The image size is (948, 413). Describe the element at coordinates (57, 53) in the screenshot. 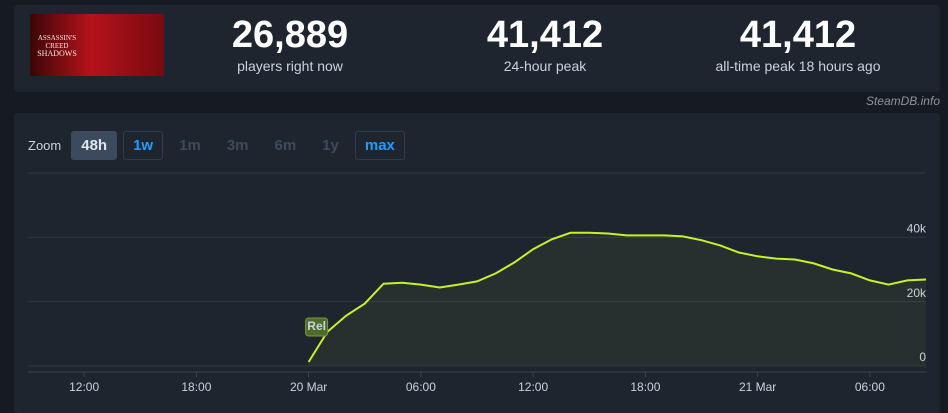

I see `logo-line: SHADOWS` at that location.